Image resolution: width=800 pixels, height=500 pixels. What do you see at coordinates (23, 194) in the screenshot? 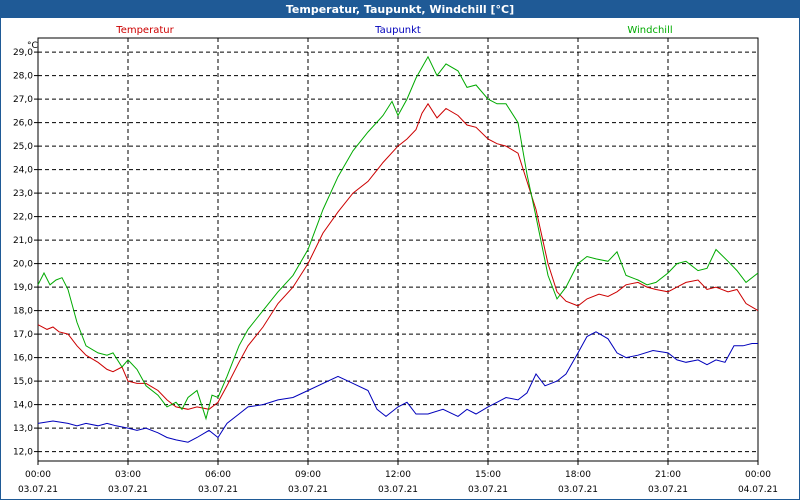
I see `y-tick-label: 23,0` at bounding box center [23, 194].